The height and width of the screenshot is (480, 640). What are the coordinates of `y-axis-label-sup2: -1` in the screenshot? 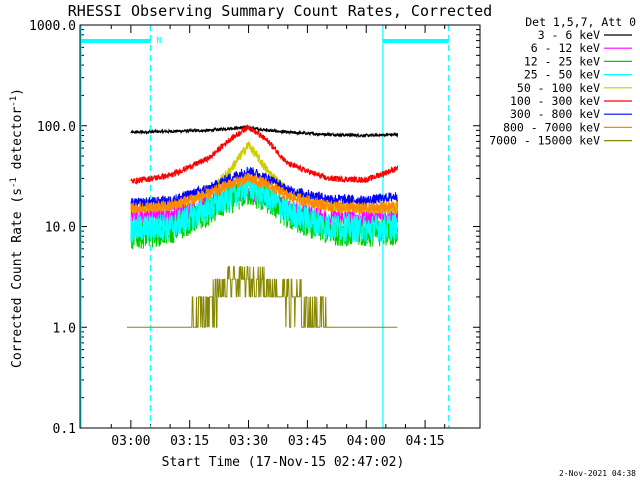 It's located at (14, 101).